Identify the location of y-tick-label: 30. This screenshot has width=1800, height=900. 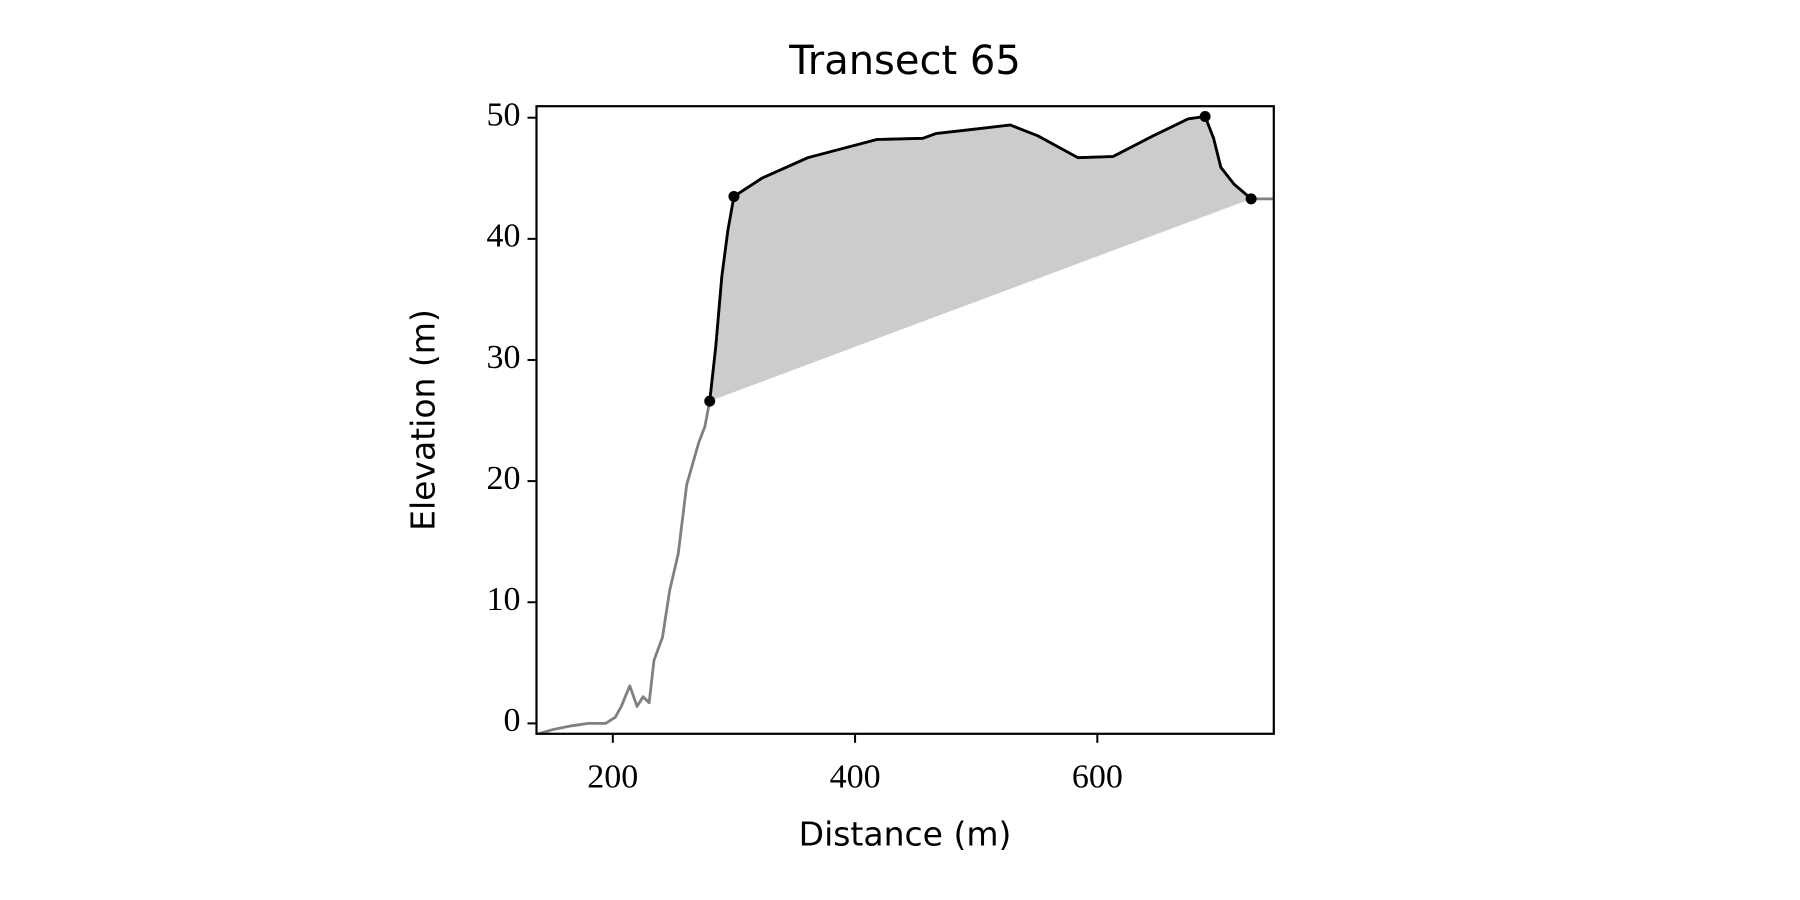
(504, 357).